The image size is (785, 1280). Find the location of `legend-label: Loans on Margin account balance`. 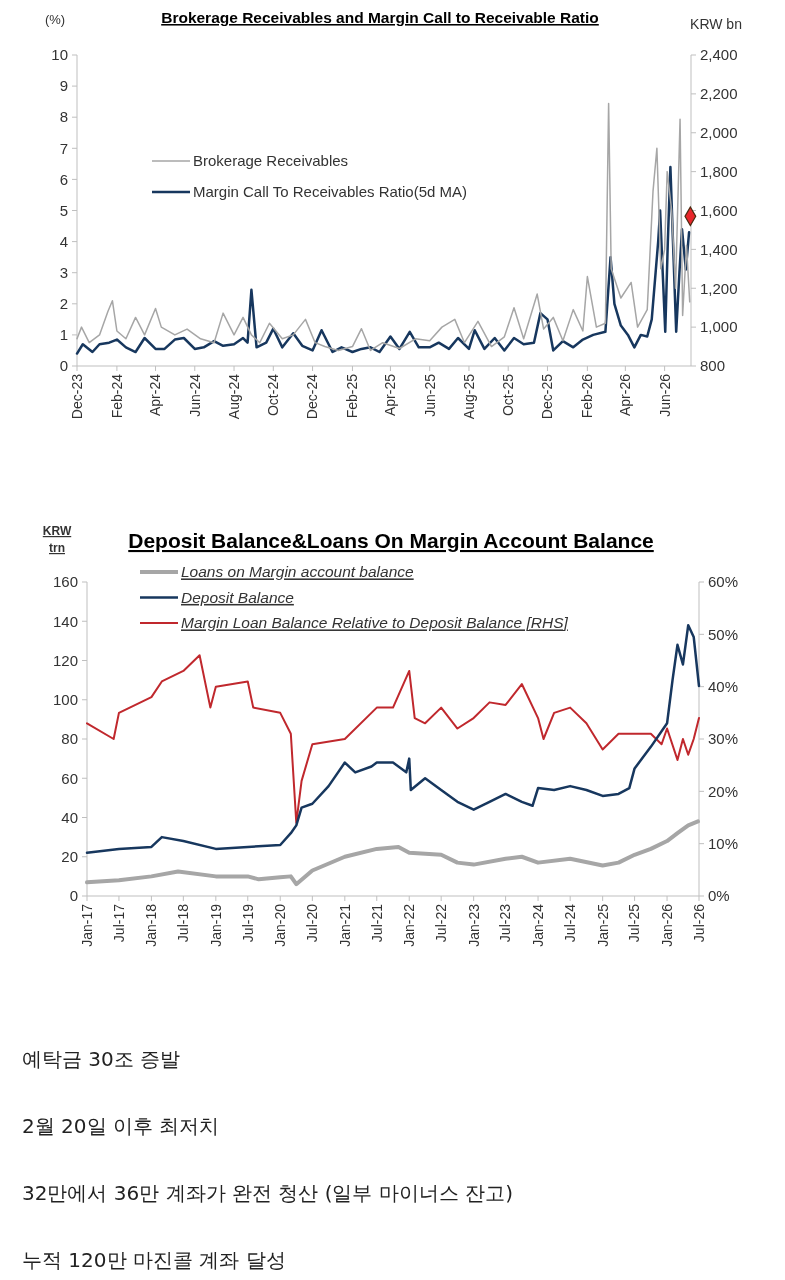

legend-label: Loans on Margin account balance is located at coordinates (298, 572).